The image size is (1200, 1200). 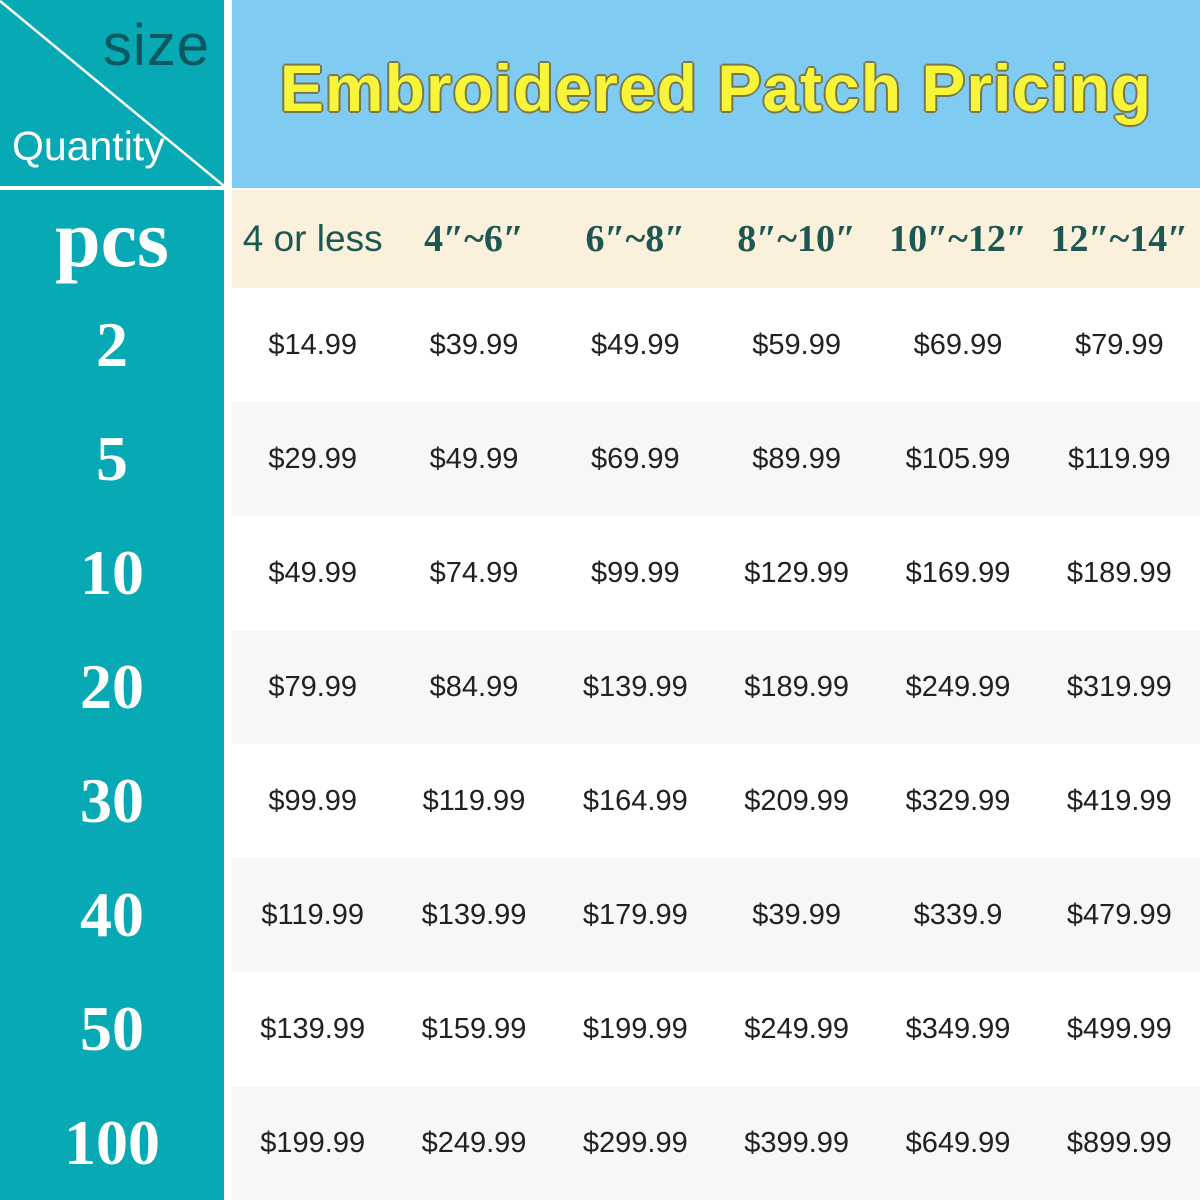 What do you see at coordinates (112, 238) in the screenshot?
I see `unit-header-pcs: pcs` at bounding box center [112, 238].